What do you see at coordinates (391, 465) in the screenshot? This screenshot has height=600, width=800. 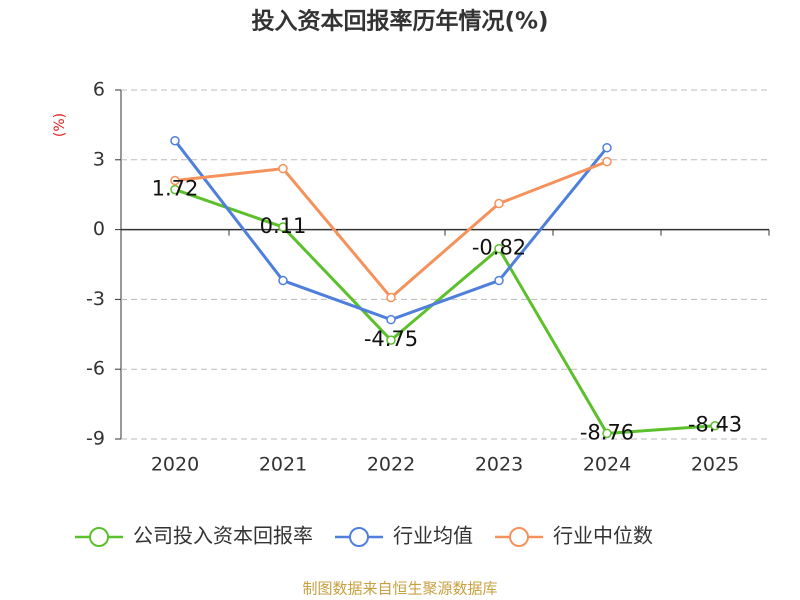 I see `x-tick-label: 2022` at bounding box center [391, 465].